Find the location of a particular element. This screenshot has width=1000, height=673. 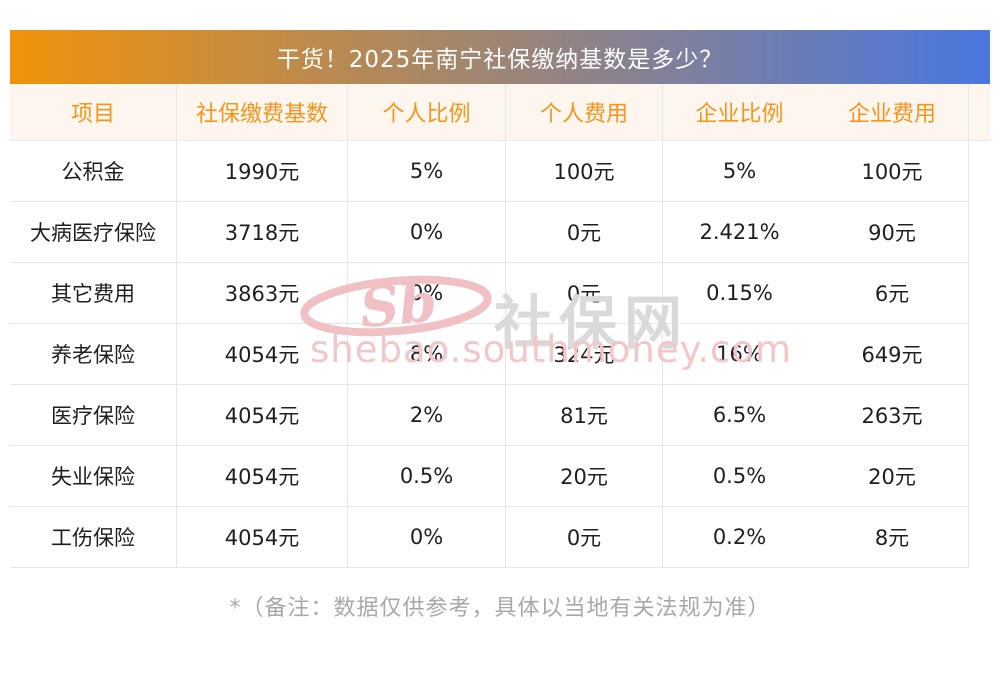

table-row: 其它费用 3863元 0% 0元 0.15% 6元 is located at coordinates (500, 293).